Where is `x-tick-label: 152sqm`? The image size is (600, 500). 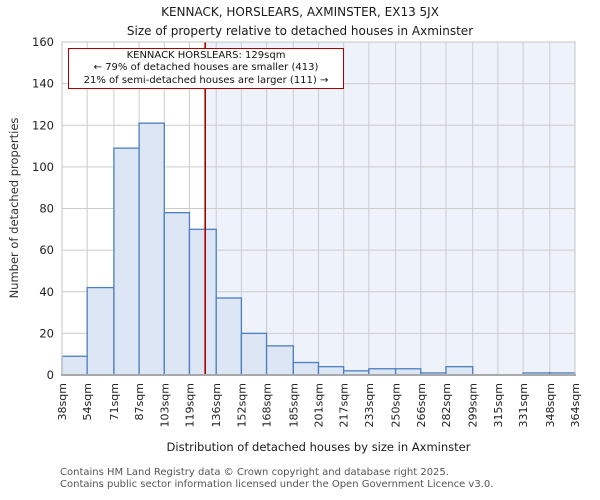 x-tick-label: 152sqm is located at coordinates (241, 405).